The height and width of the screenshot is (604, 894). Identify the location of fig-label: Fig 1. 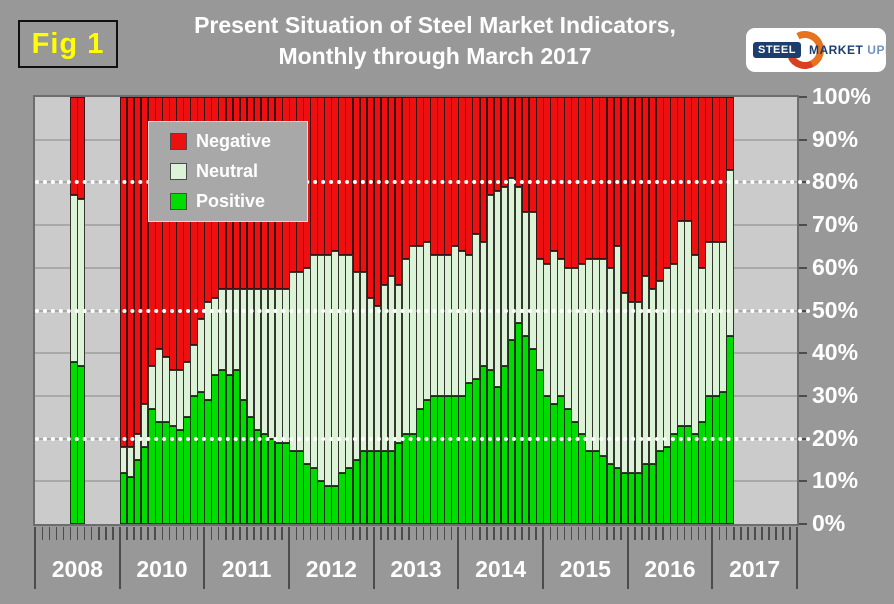
(68, 43).